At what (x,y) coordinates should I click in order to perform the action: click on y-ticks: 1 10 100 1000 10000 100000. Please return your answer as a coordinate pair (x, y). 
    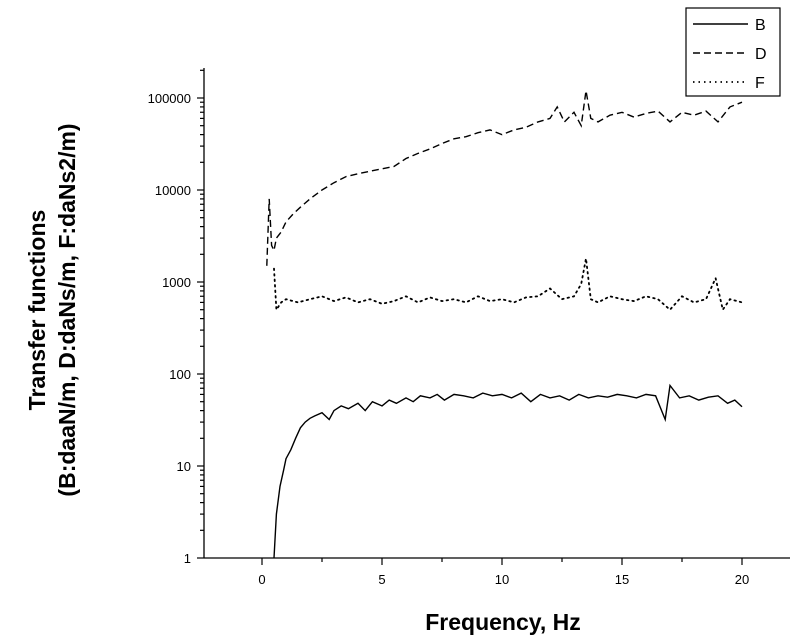
    Looking at the image, I should click on (176, 317).